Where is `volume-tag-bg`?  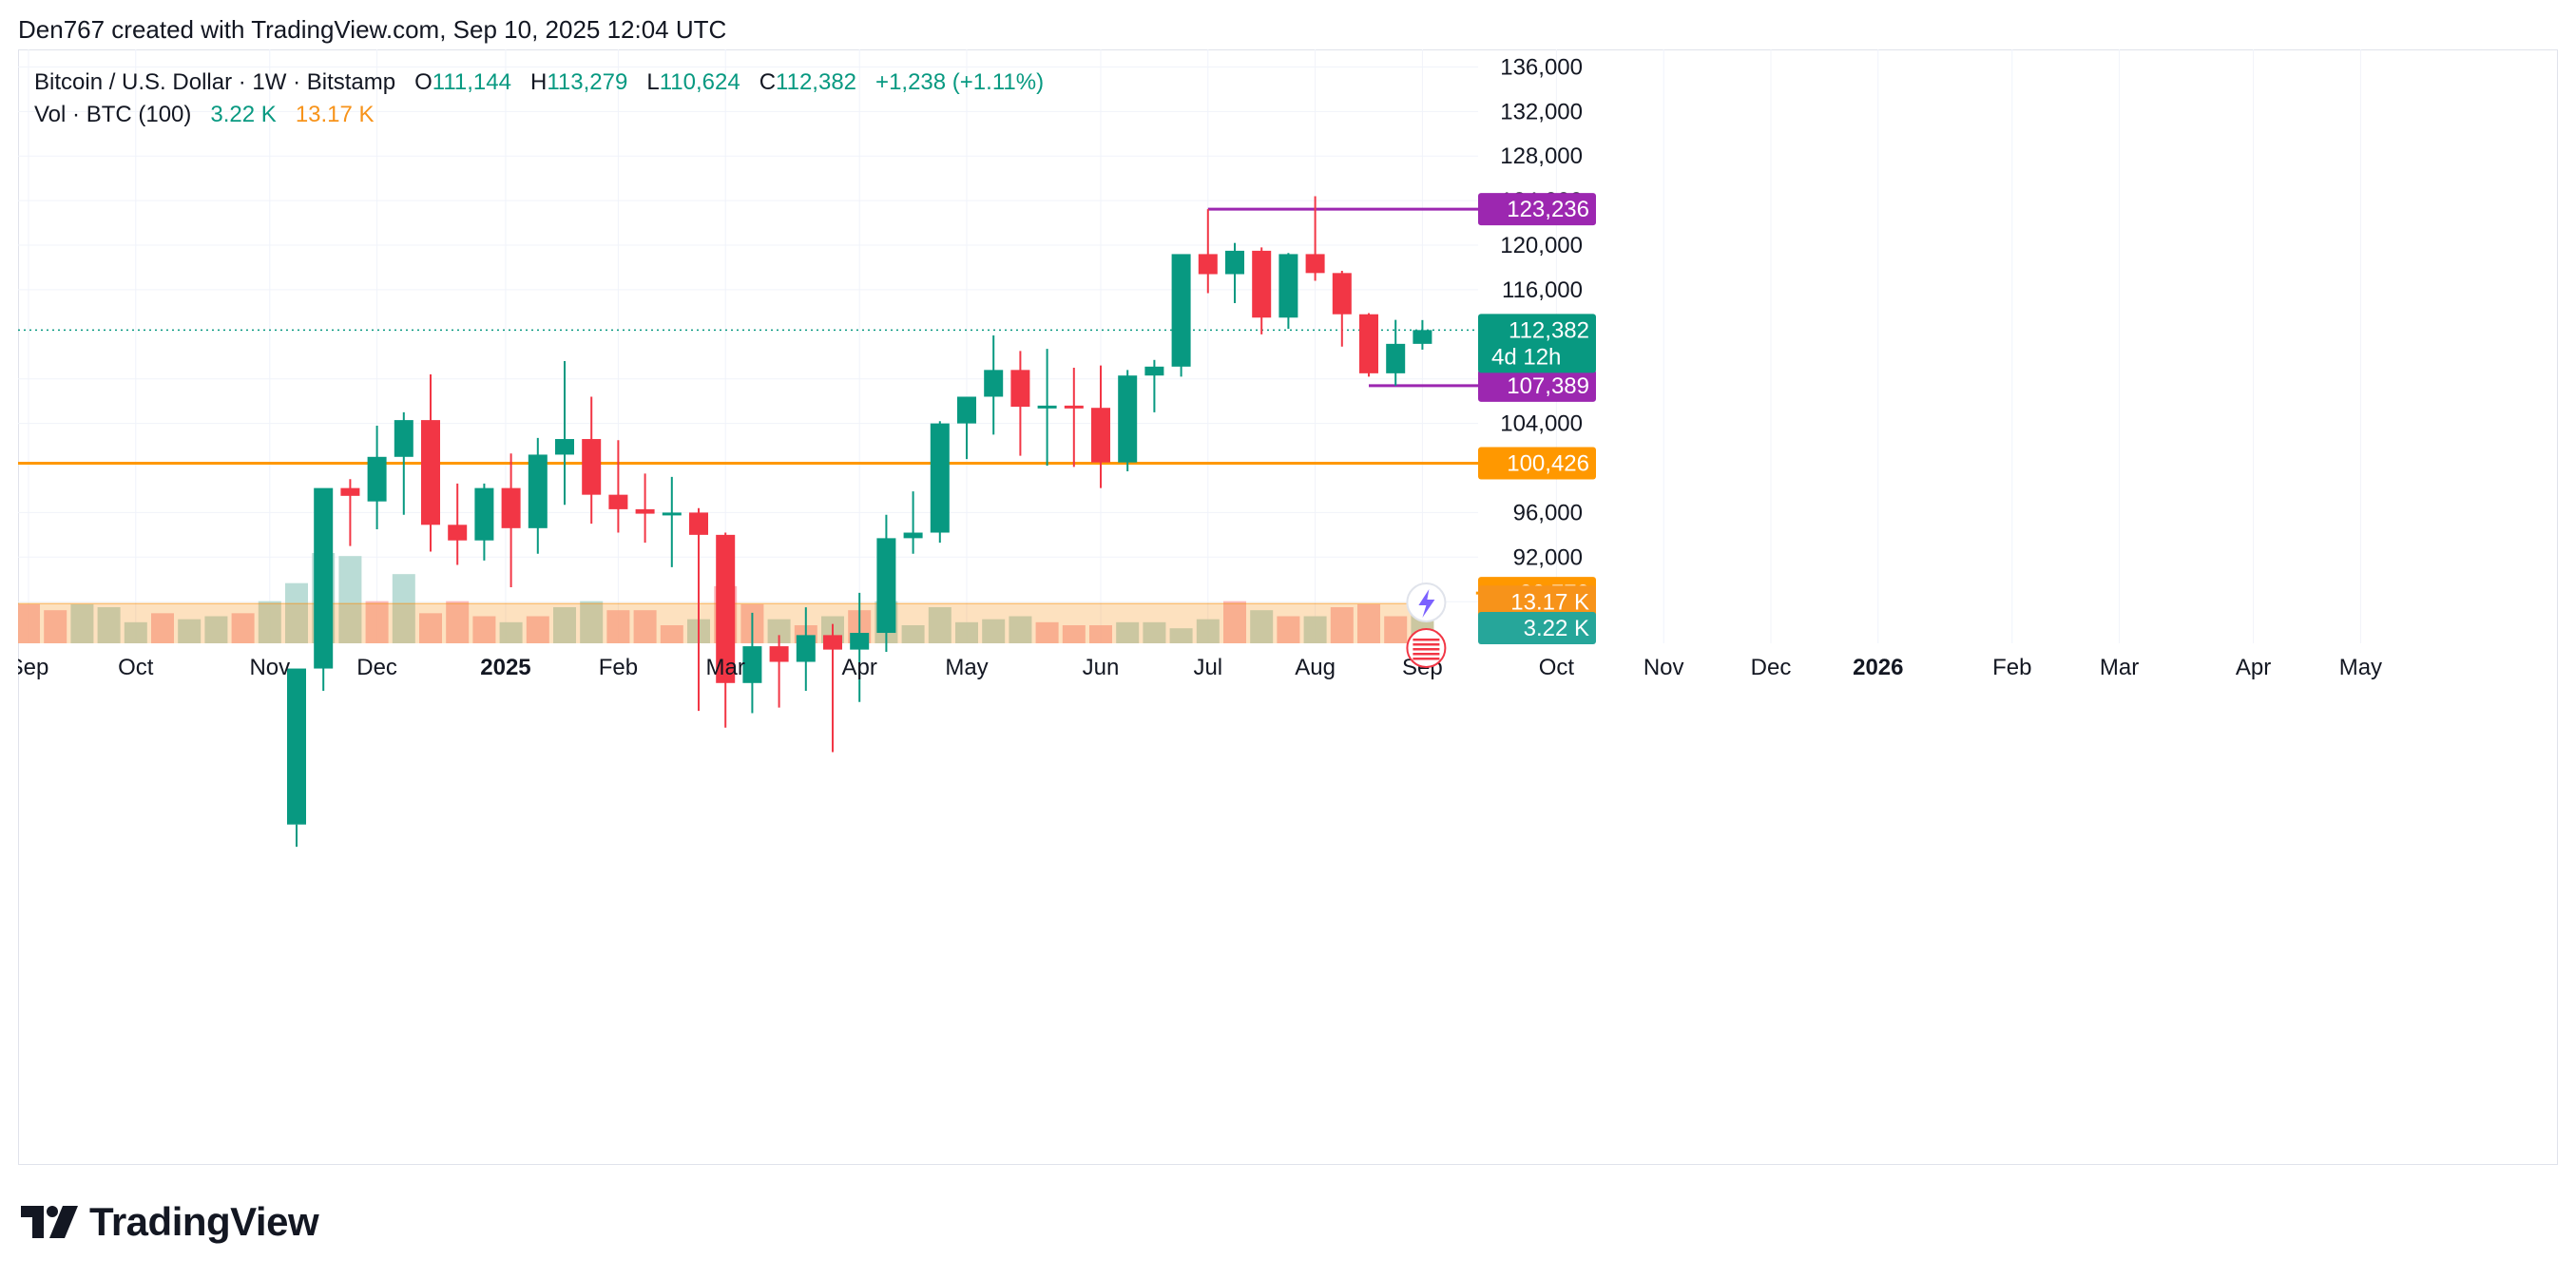
volume-tag-bg is located at coordinates (1537, 628).